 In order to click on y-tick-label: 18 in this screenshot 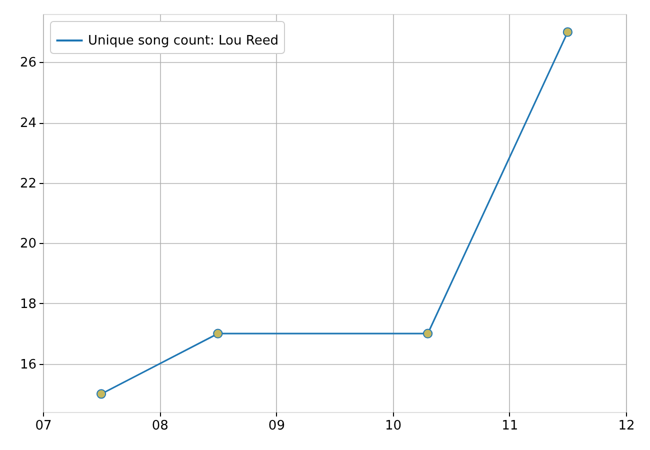, I will do `click(28, 304)`.